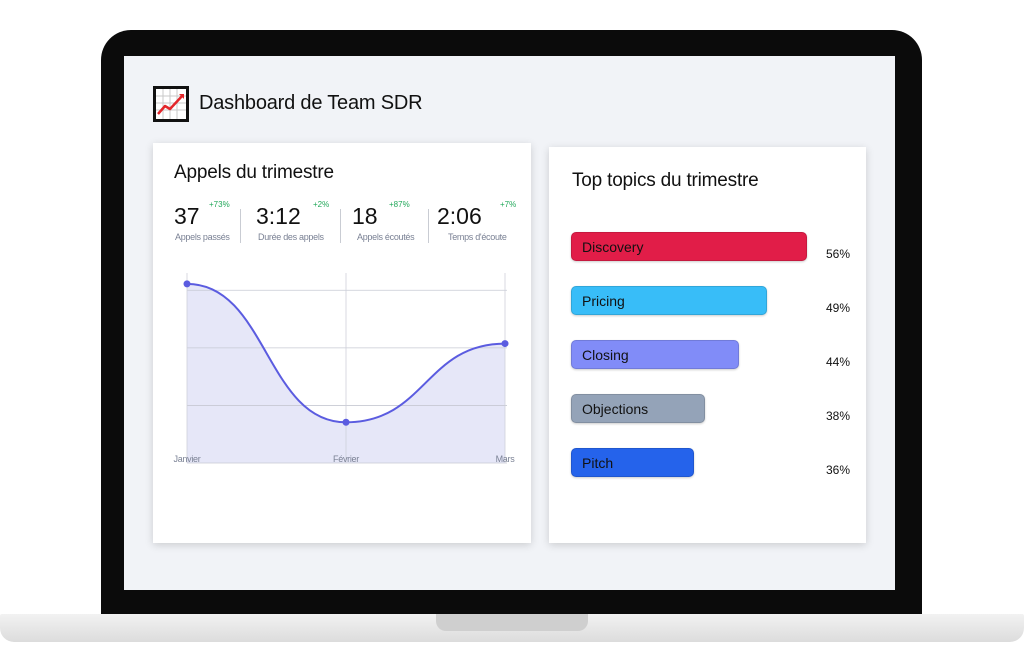  I want to click on topic-percentage: 49%, so click(838, 308).